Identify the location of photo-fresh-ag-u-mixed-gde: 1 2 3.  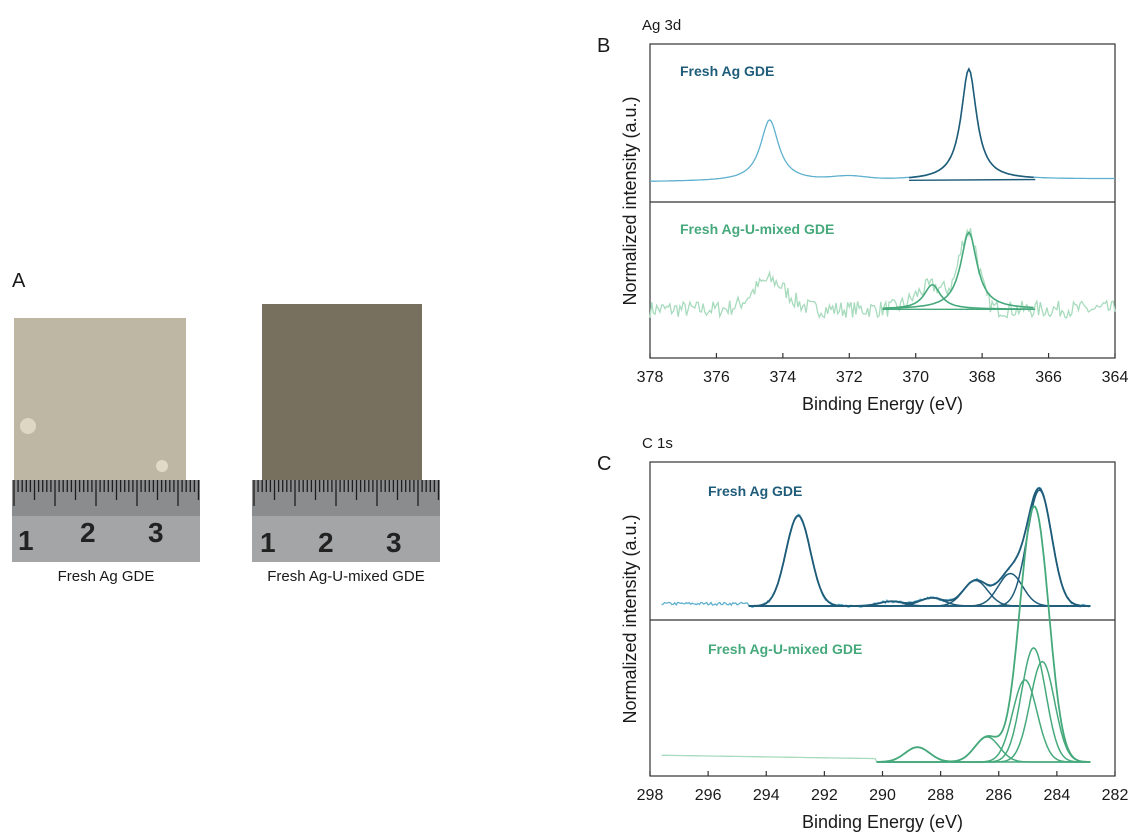
(346, 433).